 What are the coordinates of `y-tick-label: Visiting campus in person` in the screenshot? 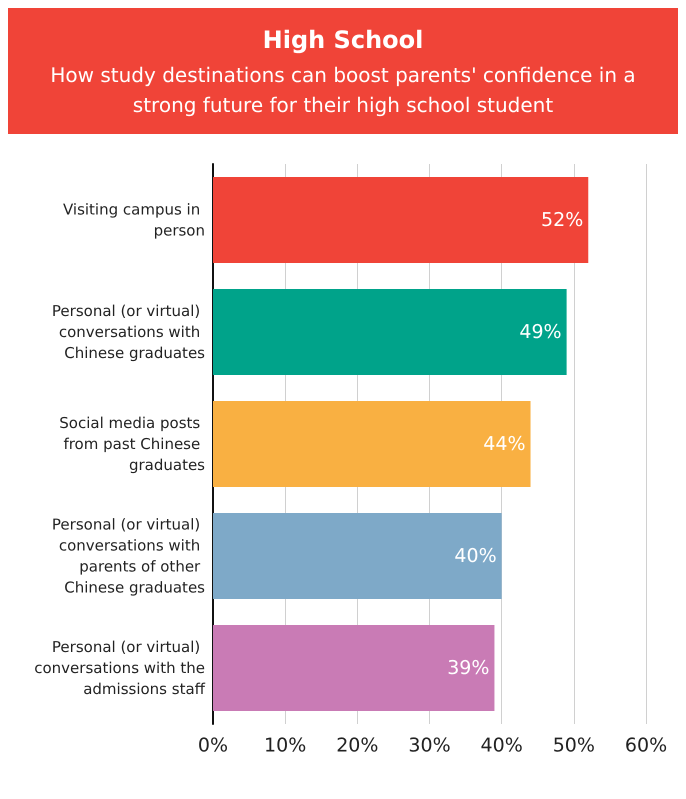 It's located at (133, 220).